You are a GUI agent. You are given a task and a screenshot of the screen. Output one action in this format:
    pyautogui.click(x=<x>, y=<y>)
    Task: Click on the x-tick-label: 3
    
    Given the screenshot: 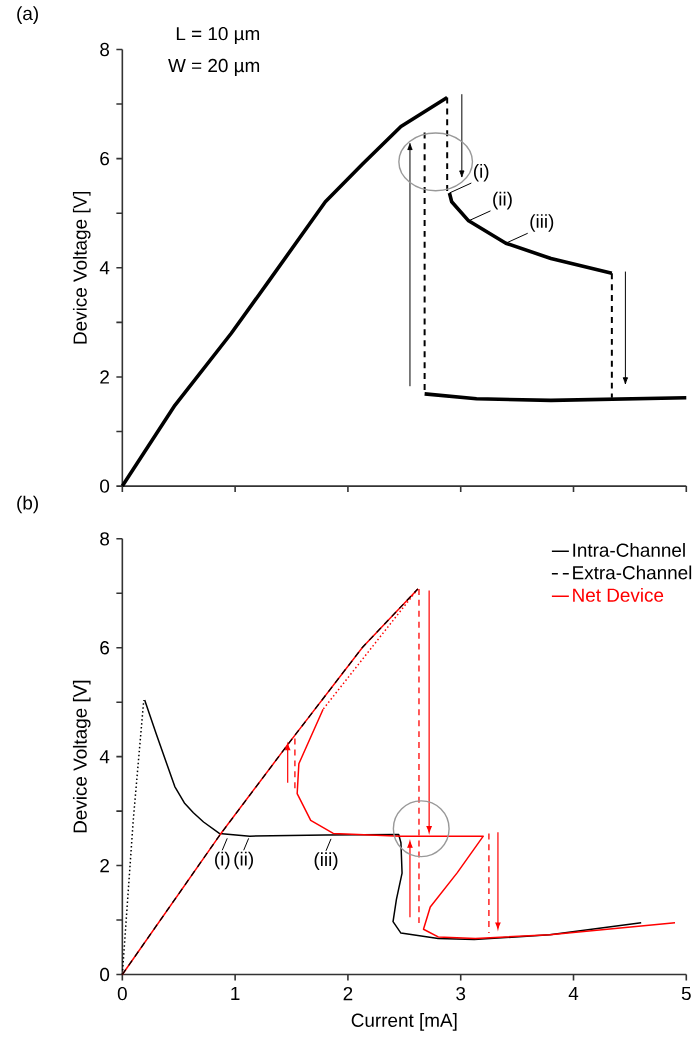 What is the action you would take?
    pyautogui.click(x=461, y=993)
    